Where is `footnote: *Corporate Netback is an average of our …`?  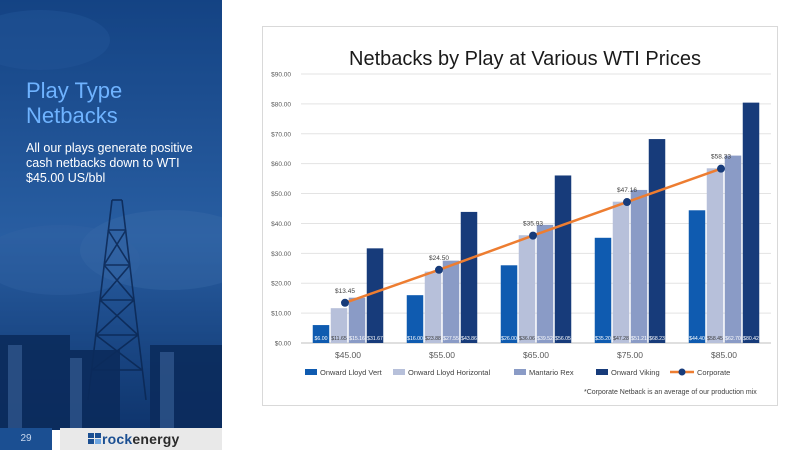 footnote: *Corporate Netback is an average of our … is located at coordinates (670, 392).